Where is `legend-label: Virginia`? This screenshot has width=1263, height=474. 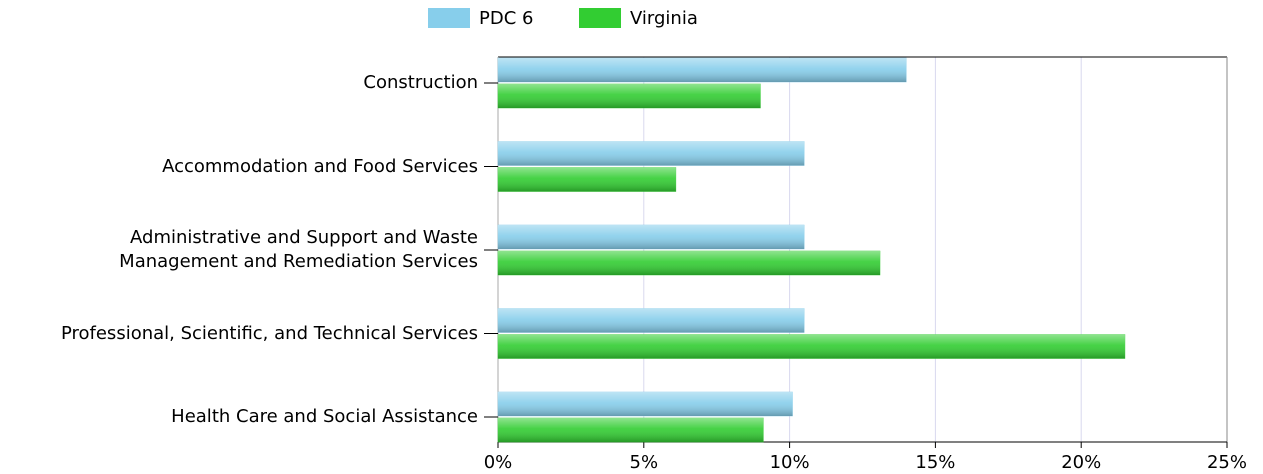 legend-label: Virginia is located at coordinates (664, 18).